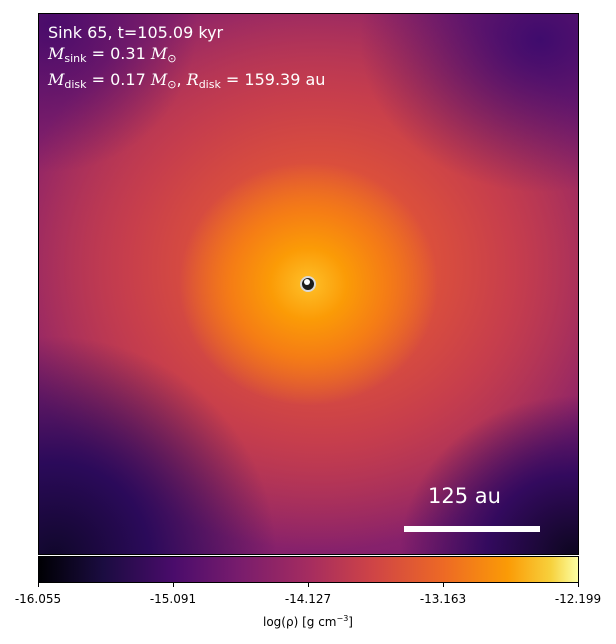 Image resolution: width=616 pixels, height=644 pixels. What do you see at coordinates (443, 599) in the screenshot?
I see `colorbar-tick-label: -13.163` at bounding box center [443, 599].